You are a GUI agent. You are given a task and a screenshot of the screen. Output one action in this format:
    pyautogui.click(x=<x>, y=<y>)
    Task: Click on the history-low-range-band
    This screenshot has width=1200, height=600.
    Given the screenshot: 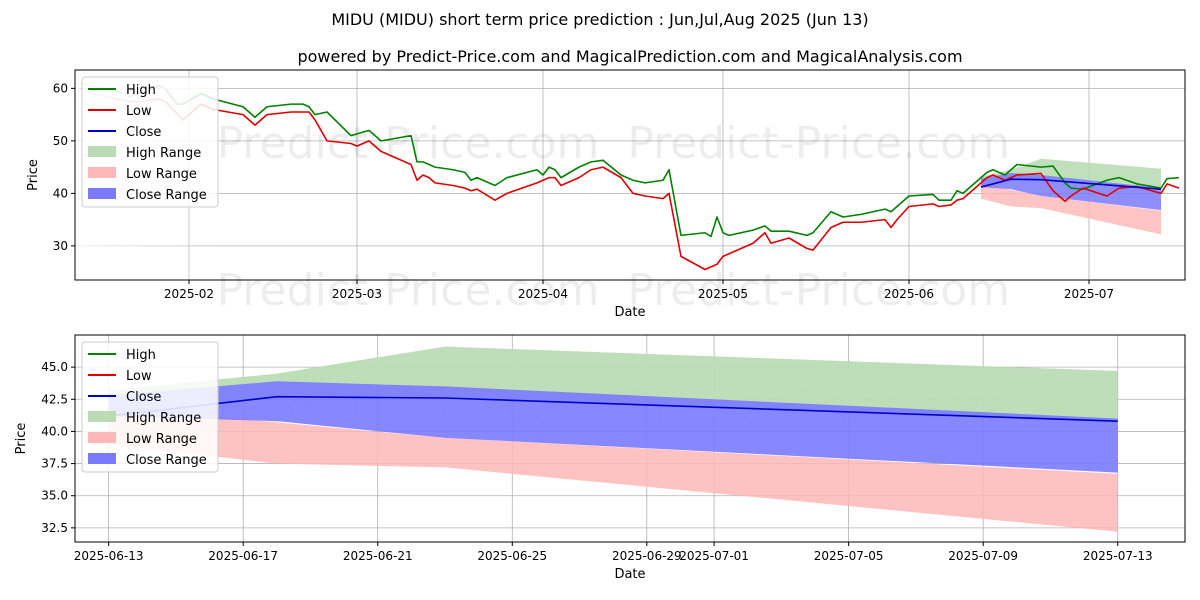 What is the action you would take?
    pyautogui.click(x=1071, y=208)
    